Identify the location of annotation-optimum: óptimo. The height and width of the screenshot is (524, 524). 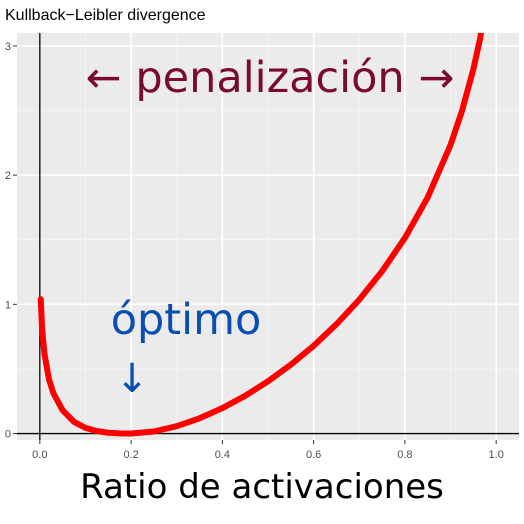
(186, 320).